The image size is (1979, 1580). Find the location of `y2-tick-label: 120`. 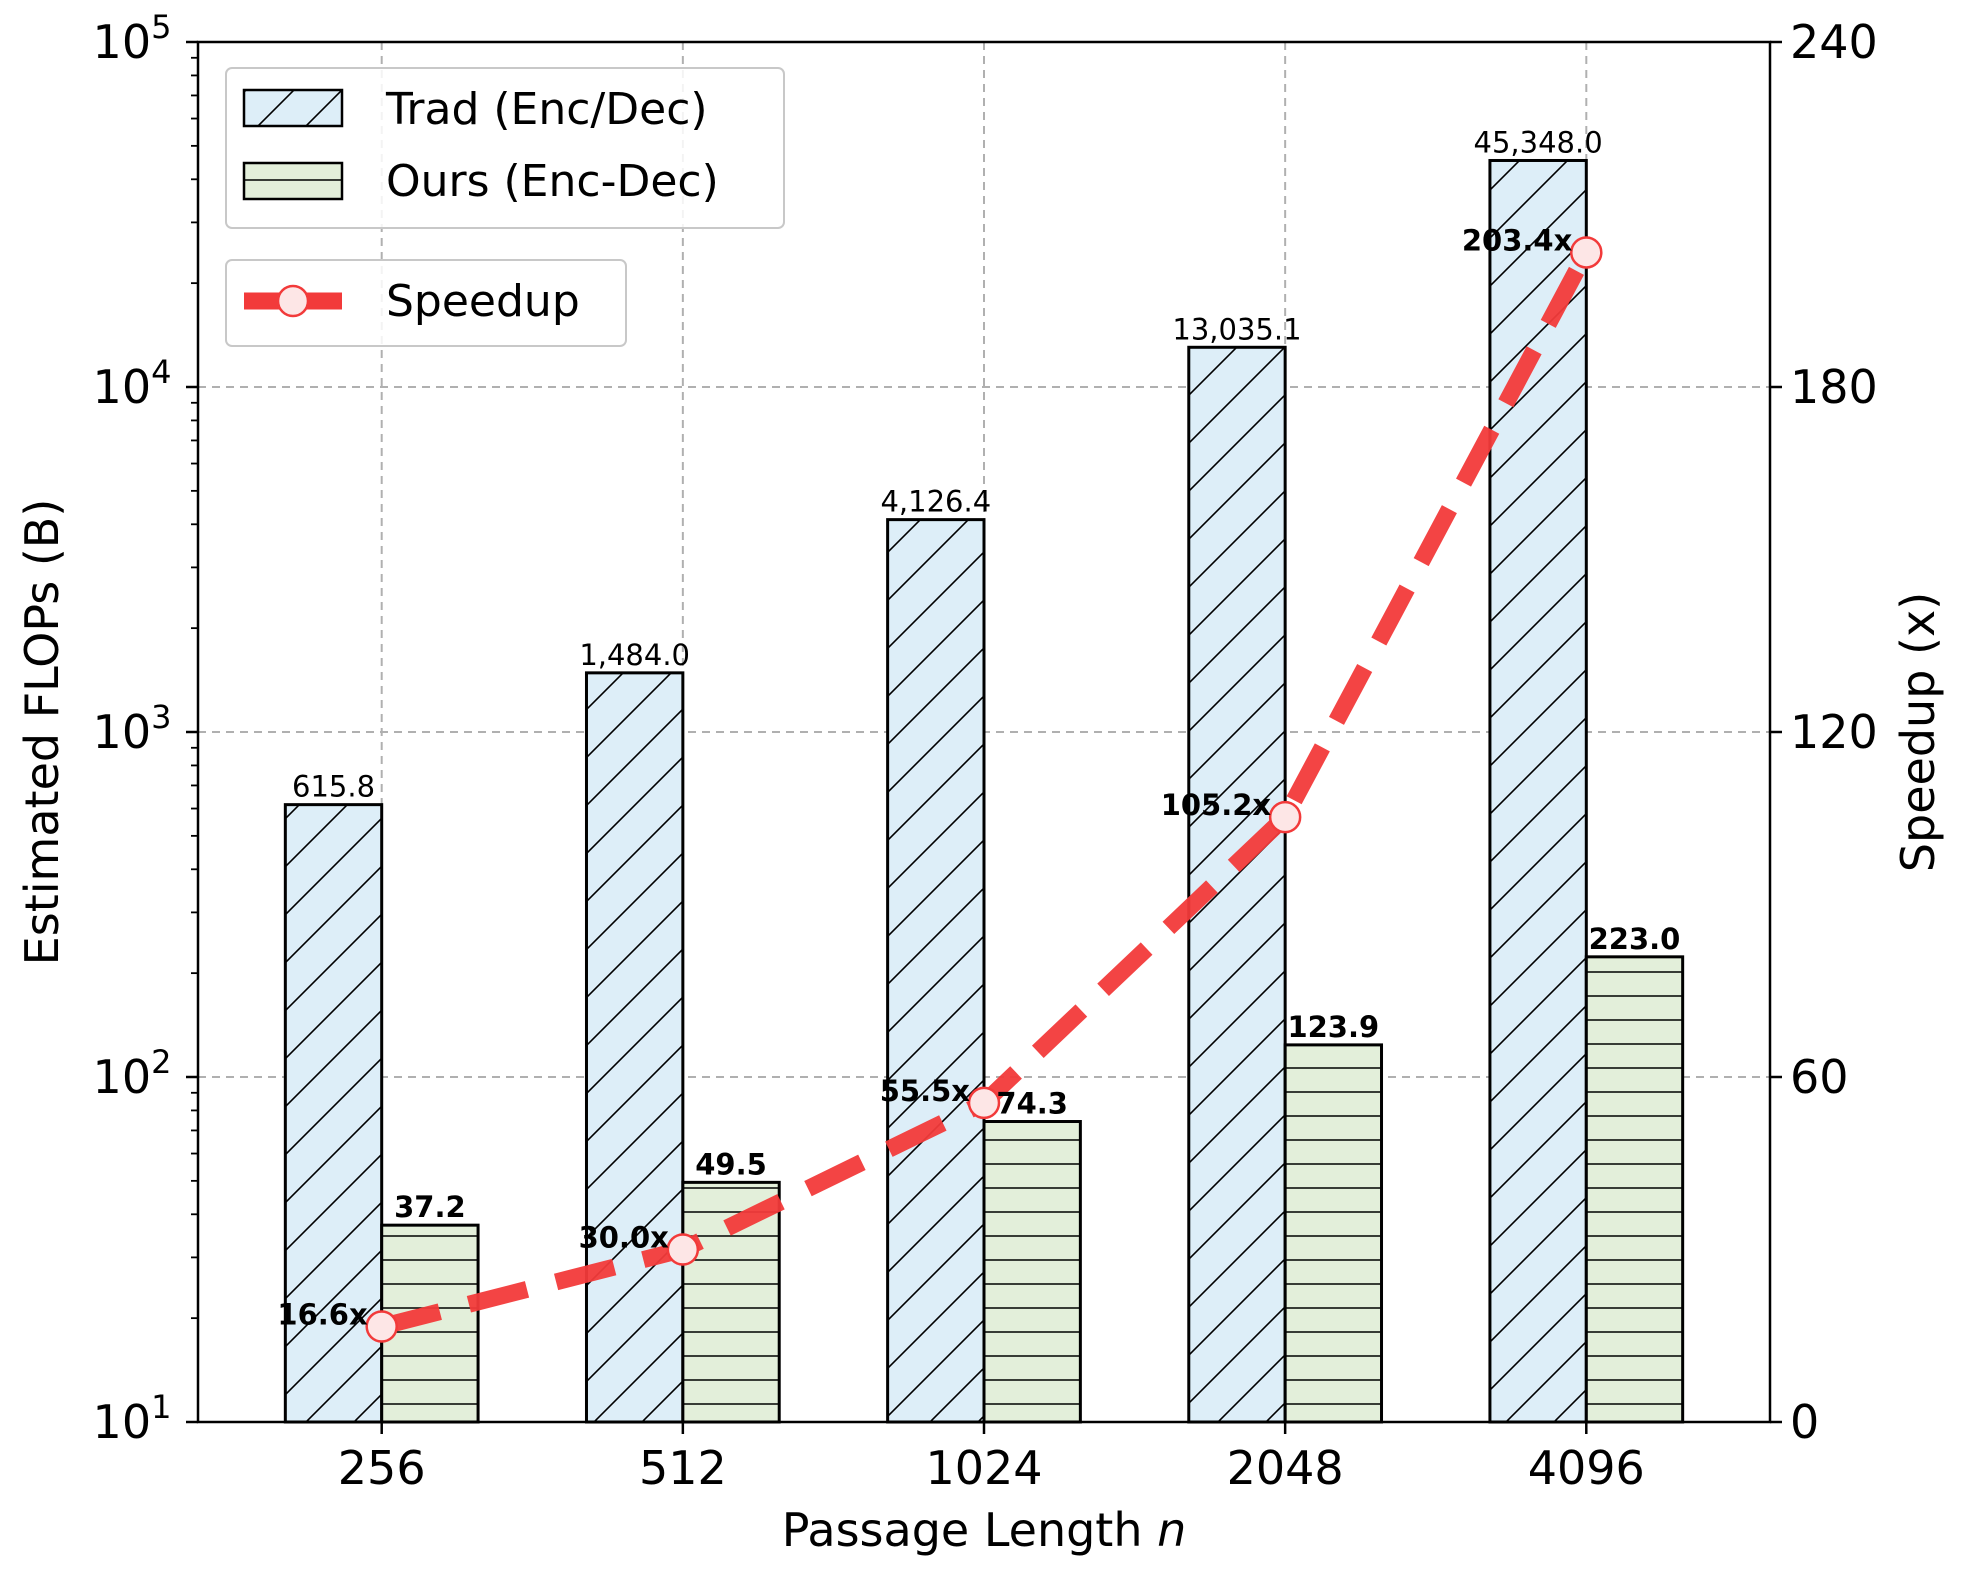

y2-tick-label: 120 is located at coordinates (1834, 732).